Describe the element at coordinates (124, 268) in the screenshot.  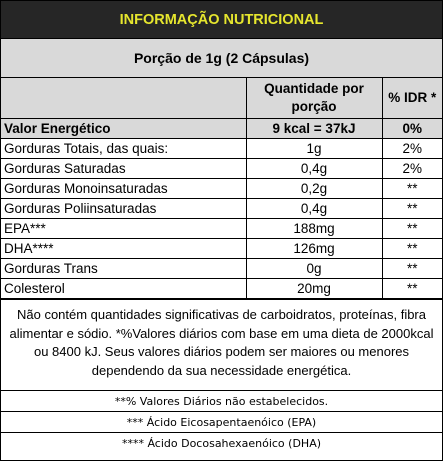
I see `nutrient-name: Gorduras Trans` at that location.